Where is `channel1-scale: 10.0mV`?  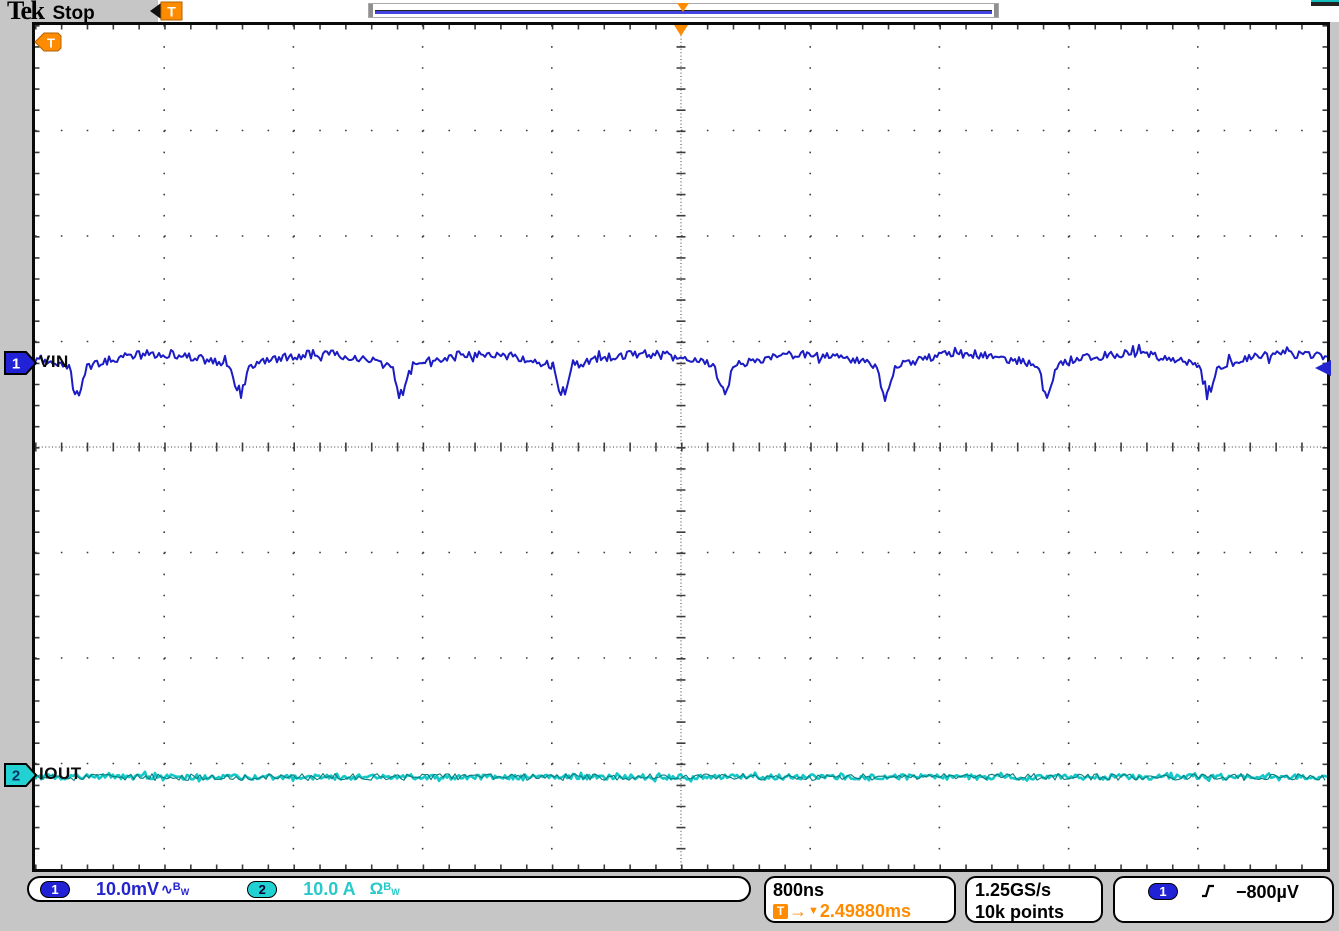
channel1-scale: 10.0mV is located at coordinates (128, 888).